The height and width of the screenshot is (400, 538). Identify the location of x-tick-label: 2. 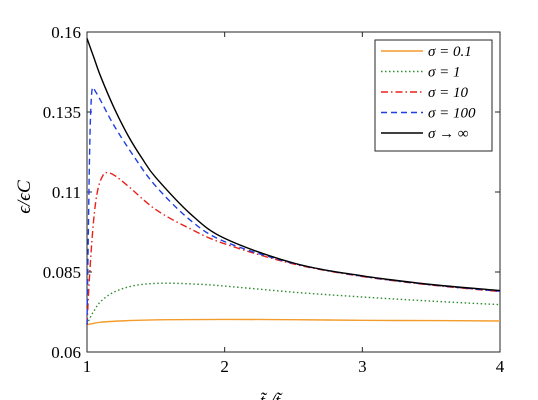
(224, 366).